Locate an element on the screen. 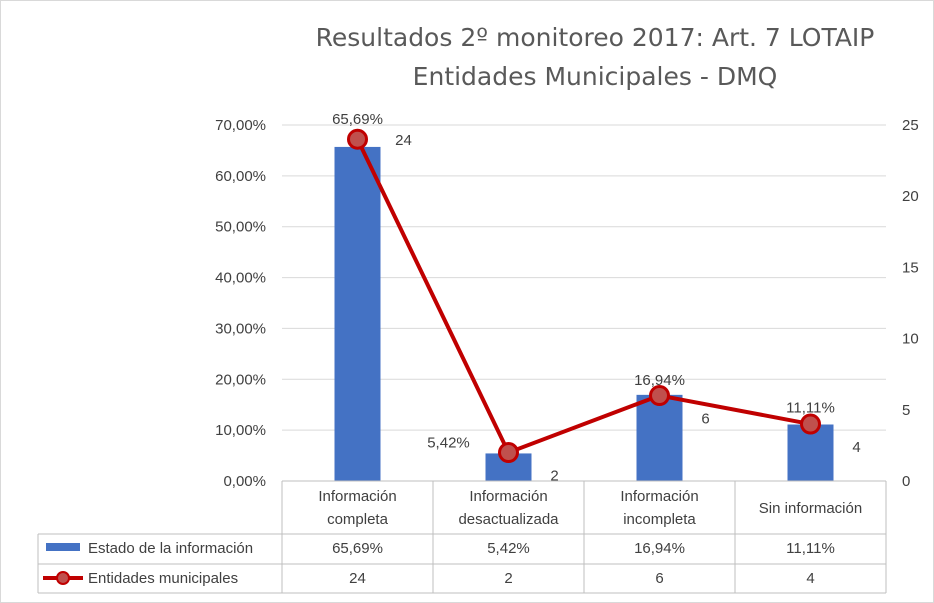  y-right-tick-label: 25 is located at coordinates (910, 125).